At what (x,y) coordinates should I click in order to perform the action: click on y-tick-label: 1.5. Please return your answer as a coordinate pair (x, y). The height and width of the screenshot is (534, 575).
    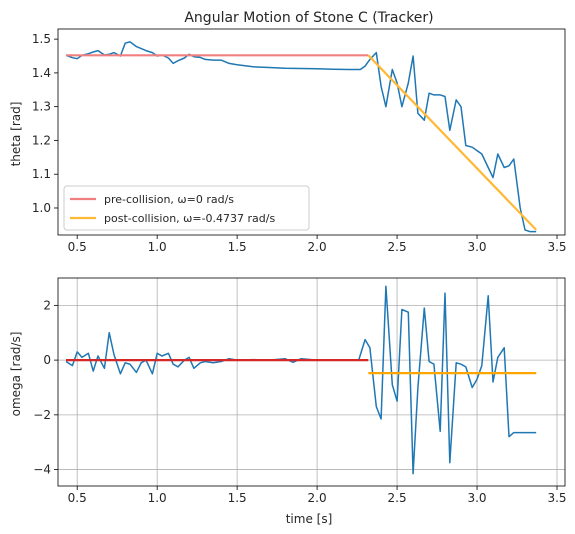
    Looking at the image, I should click on (41, 39).